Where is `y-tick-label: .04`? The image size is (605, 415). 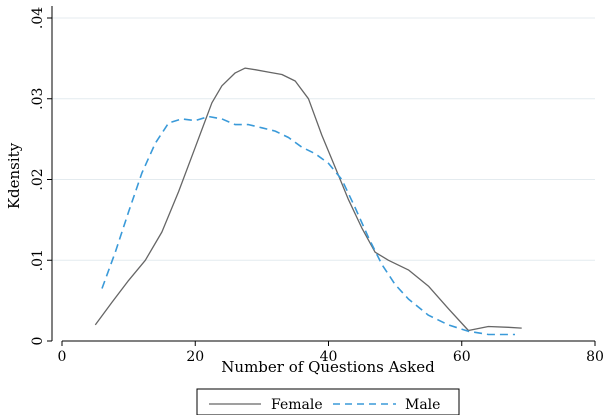 y-tick-label: .04 is located at coordinates (38, 18).